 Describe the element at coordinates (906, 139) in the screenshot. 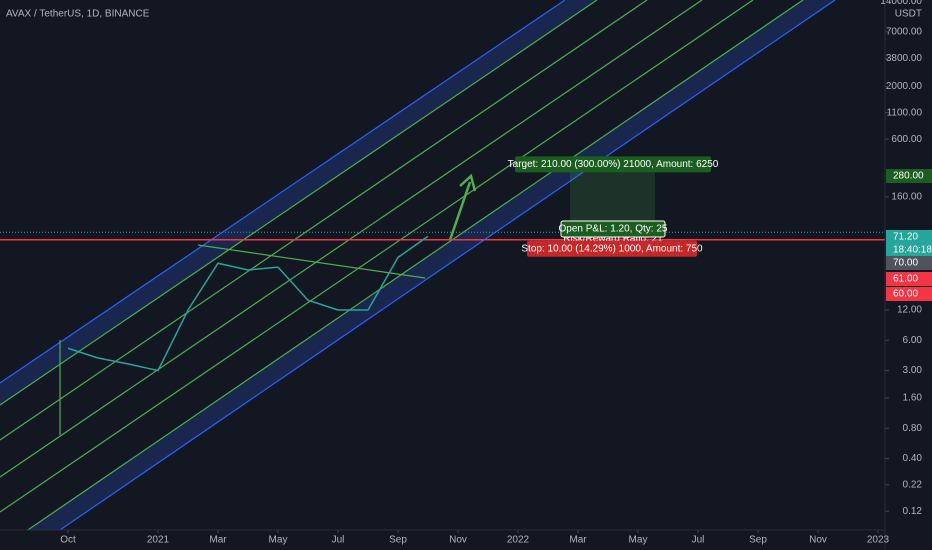

I see `y-tick-label: 600.00` at that location.